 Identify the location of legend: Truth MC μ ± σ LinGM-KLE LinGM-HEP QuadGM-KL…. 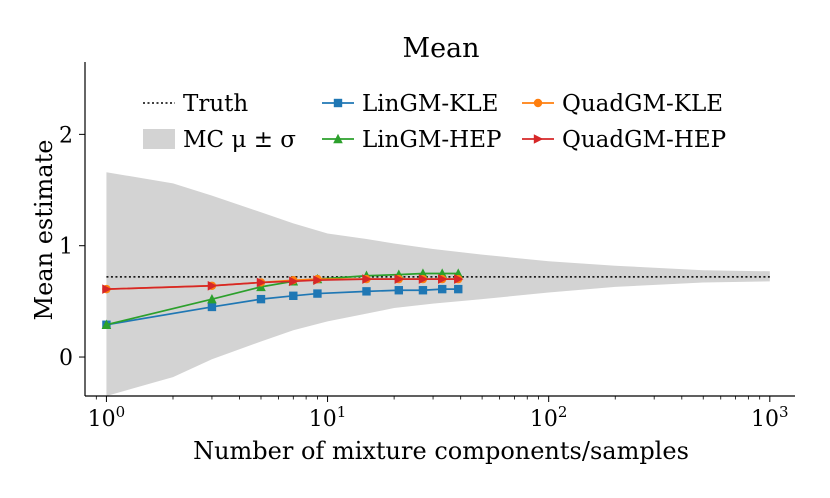
(434, 122).